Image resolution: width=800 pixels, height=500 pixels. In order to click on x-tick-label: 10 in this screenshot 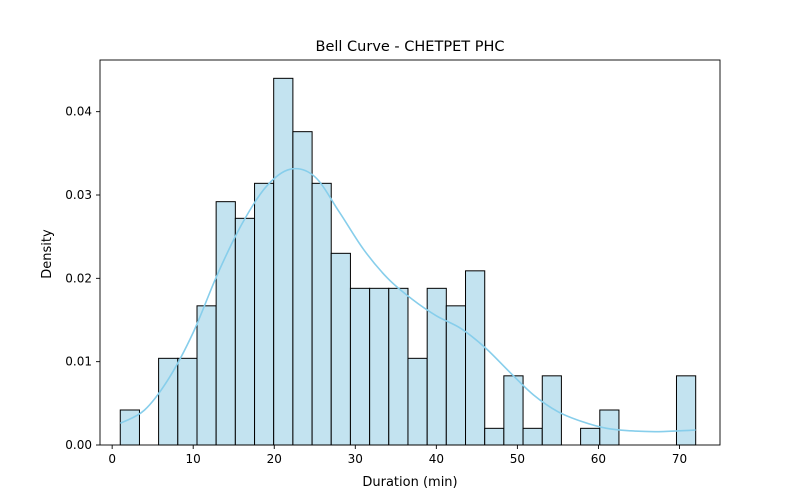, I will do `click(193, 459)`.